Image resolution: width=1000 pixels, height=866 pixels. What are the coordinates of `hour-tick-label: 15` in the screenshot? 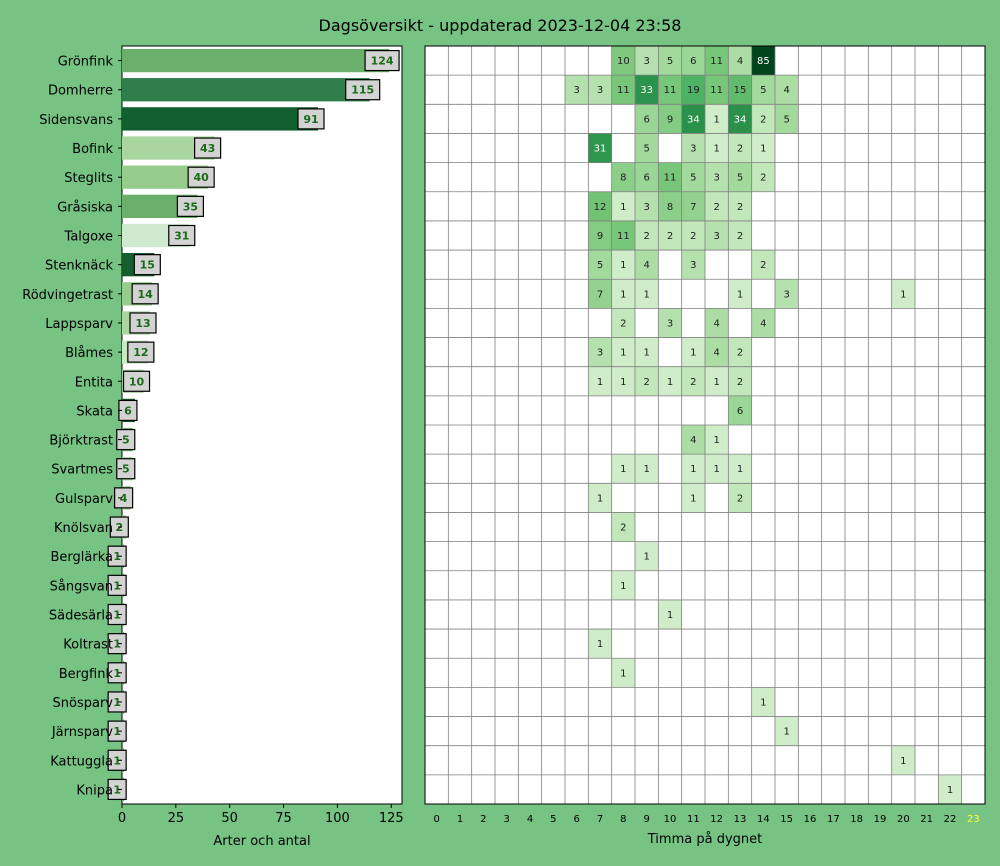 It's located at (786, 819).